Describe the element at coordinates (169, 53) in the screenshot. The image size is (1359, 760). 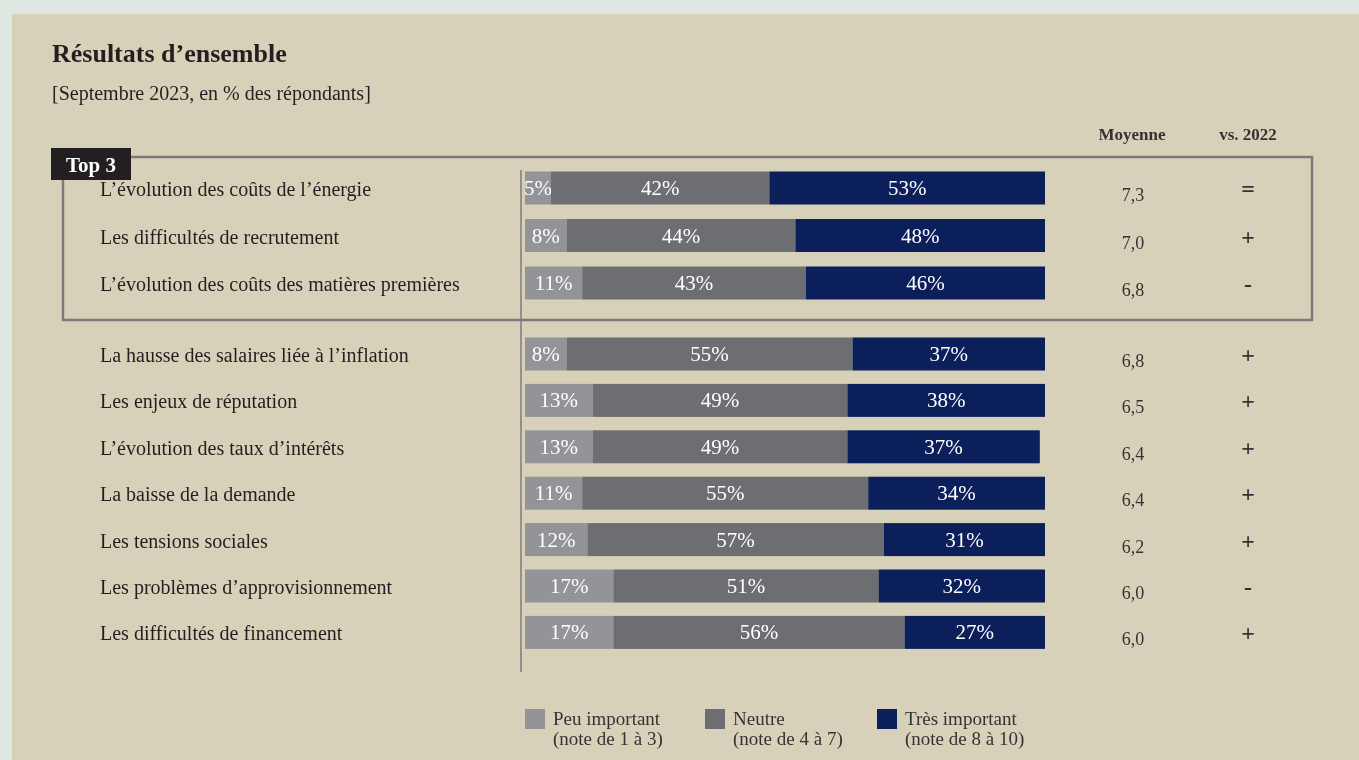
I see `text: Résultats d’ensemble` at that location.